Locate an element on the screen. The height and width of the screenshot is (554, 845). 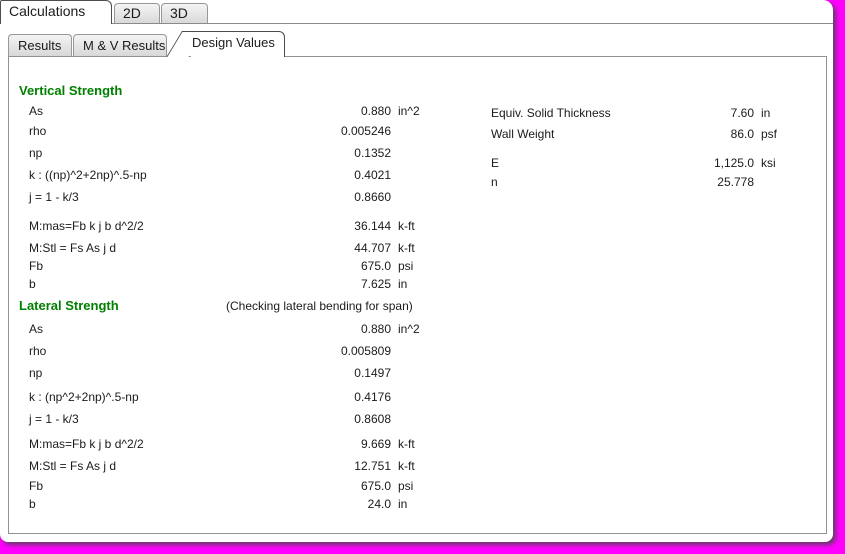
property-row: n 25.778 is located at coordinates (637, 182).